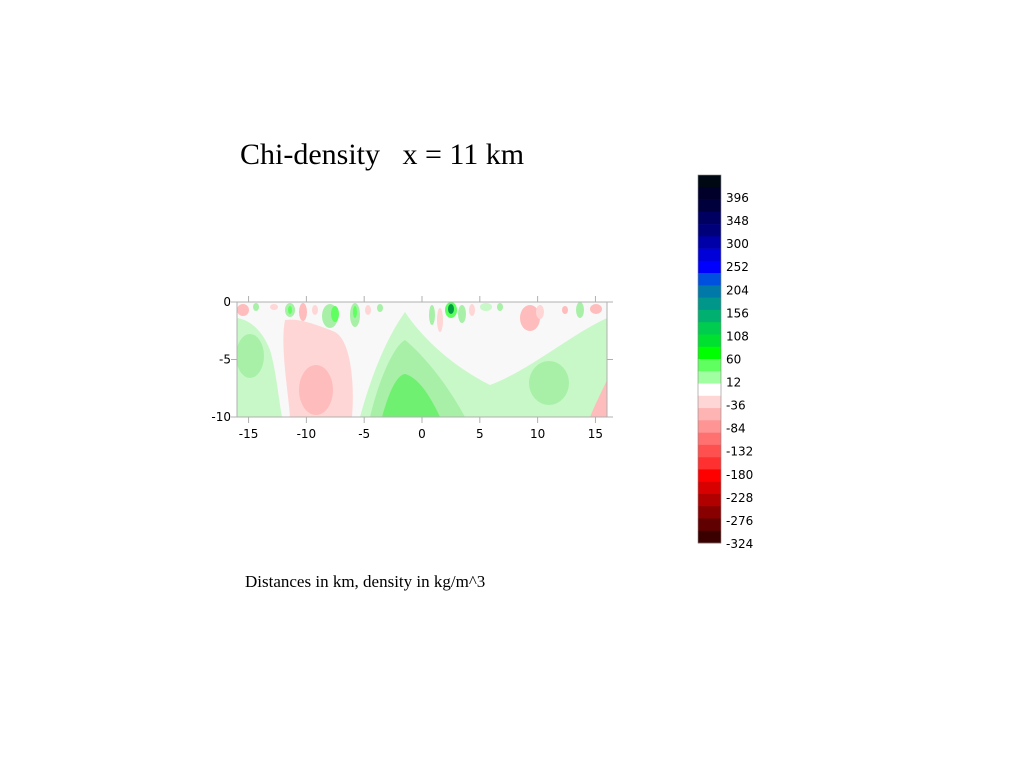  I want to click on colorbar-label: 204, so click(737, 290).